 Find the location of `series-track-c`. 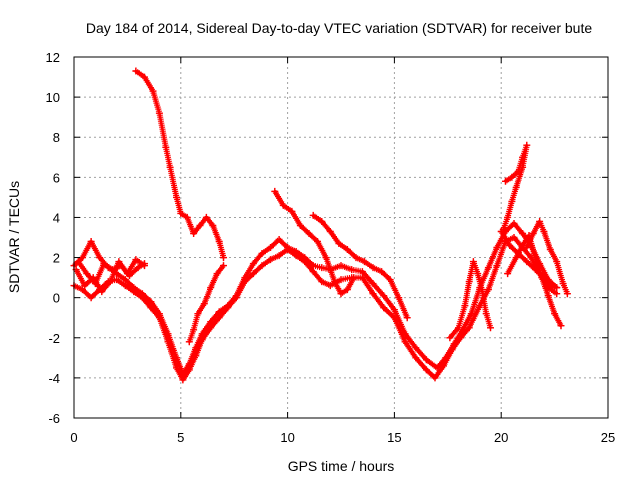

series-track-c is located at coordinates (111, 273).